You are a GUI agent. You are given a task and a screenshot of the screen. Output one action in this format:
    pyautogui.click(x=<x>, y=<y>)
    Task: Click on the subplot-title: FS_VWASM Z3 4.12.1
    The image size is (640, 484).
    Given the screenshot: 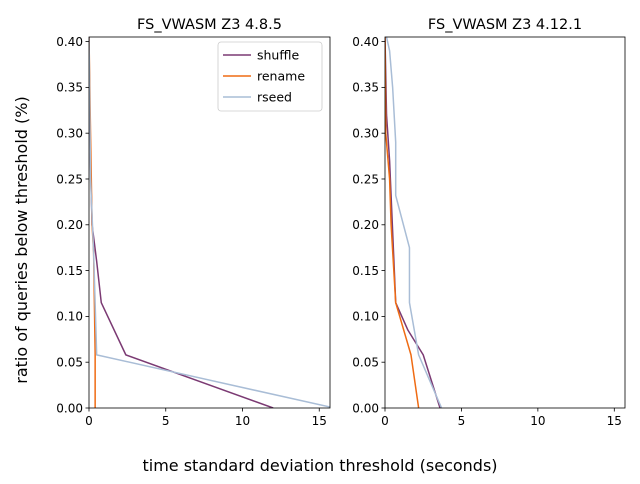 What is the action you would take?
    pyautogui.click(x=505, y=25)
    